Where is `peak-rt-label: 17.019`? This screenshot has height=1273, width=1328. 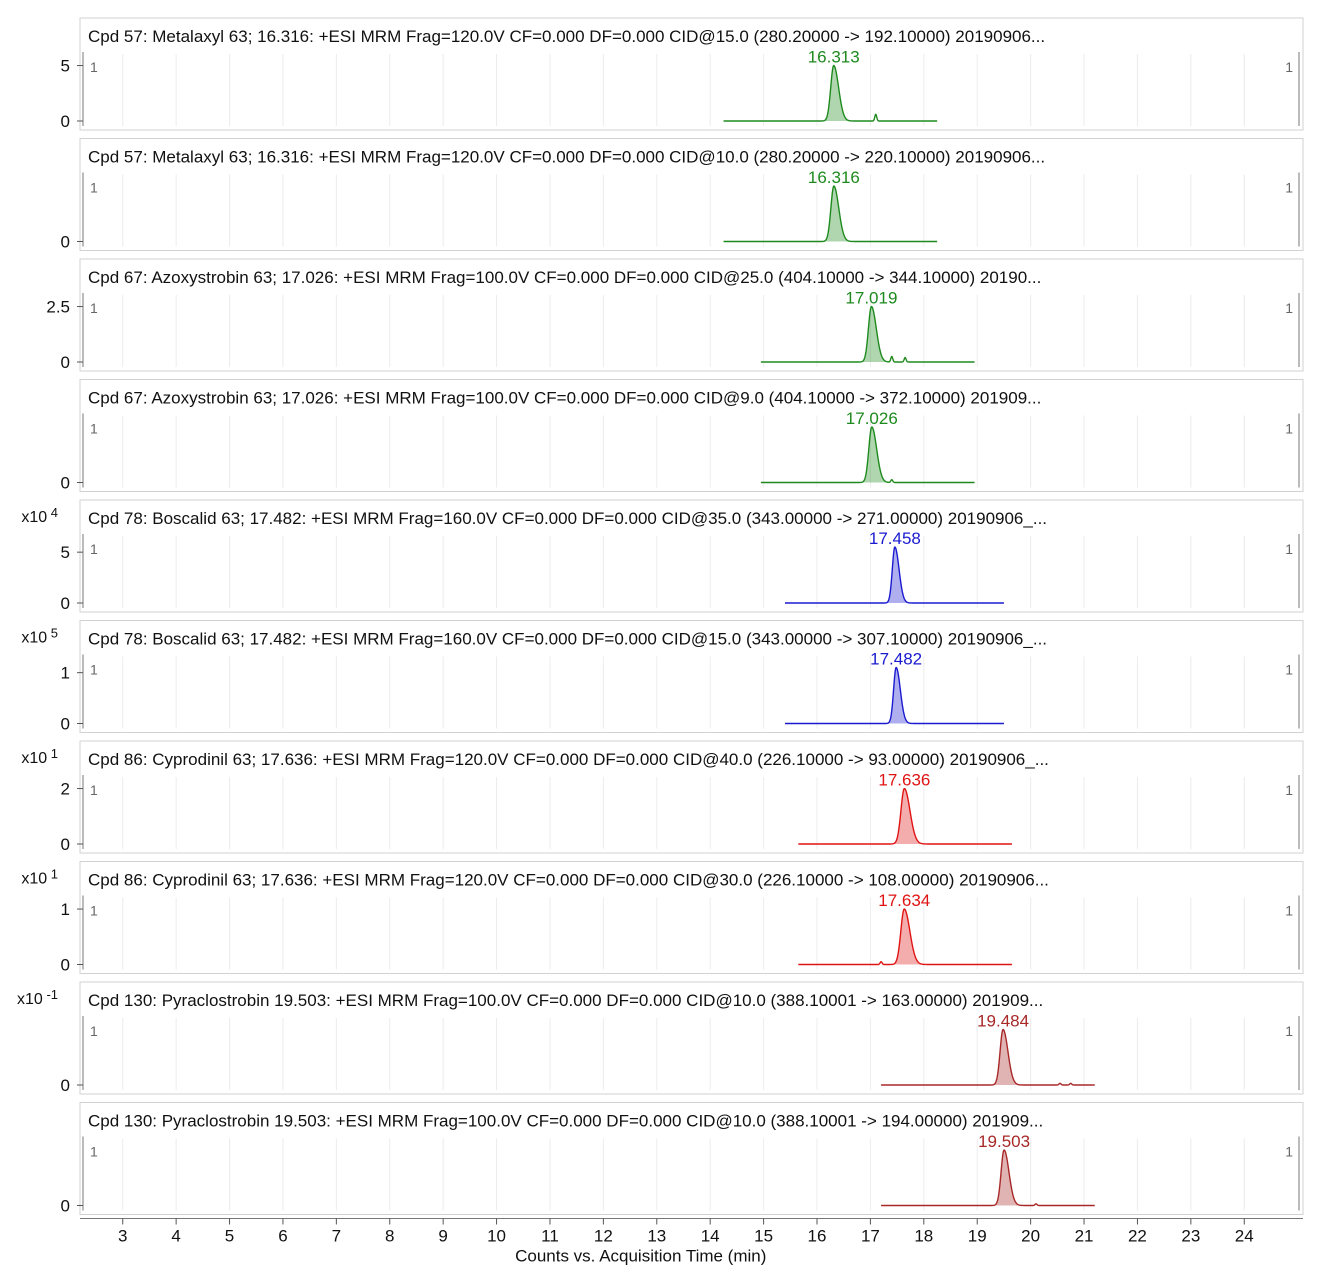
peak-rt-label: 17.019 is located at coordinates (871, 298).